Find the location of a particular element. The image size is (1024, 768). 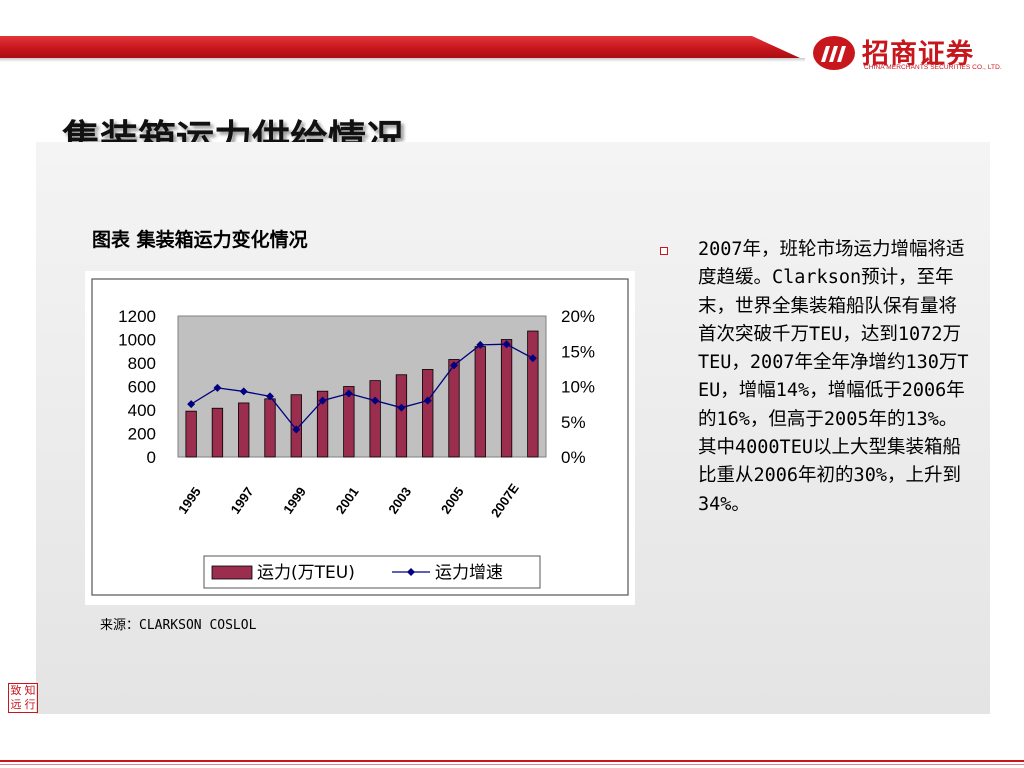

legend-line-label: 运力增速 is located at coordinates (469, 573).